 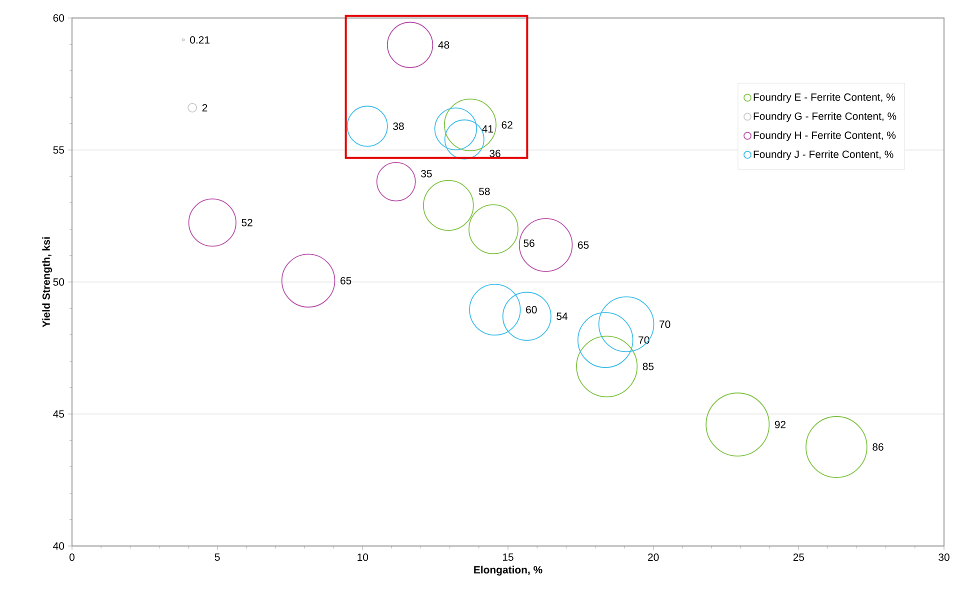 What do you see at coordinates (72, 557) in the screenshot?
I see `x-tick-label: 0` at bounding box center [72, 557].